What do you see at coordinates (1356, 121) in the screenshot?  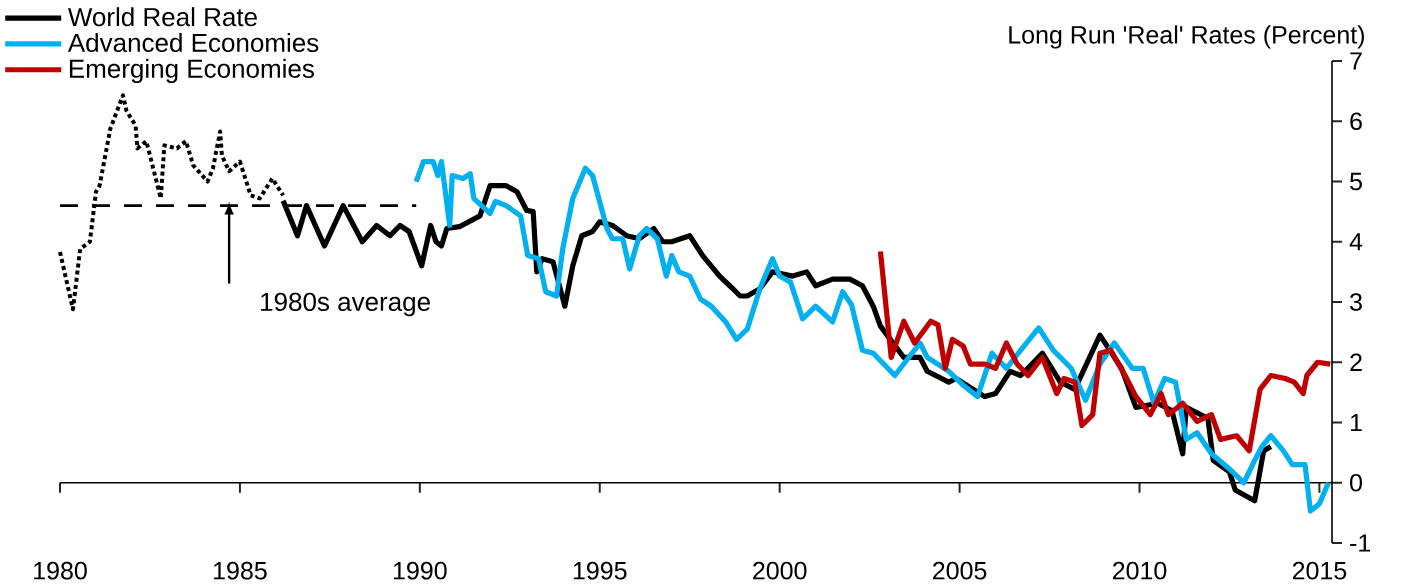 I see `y-tick-label: 6` at bounding box center [1356, 121].